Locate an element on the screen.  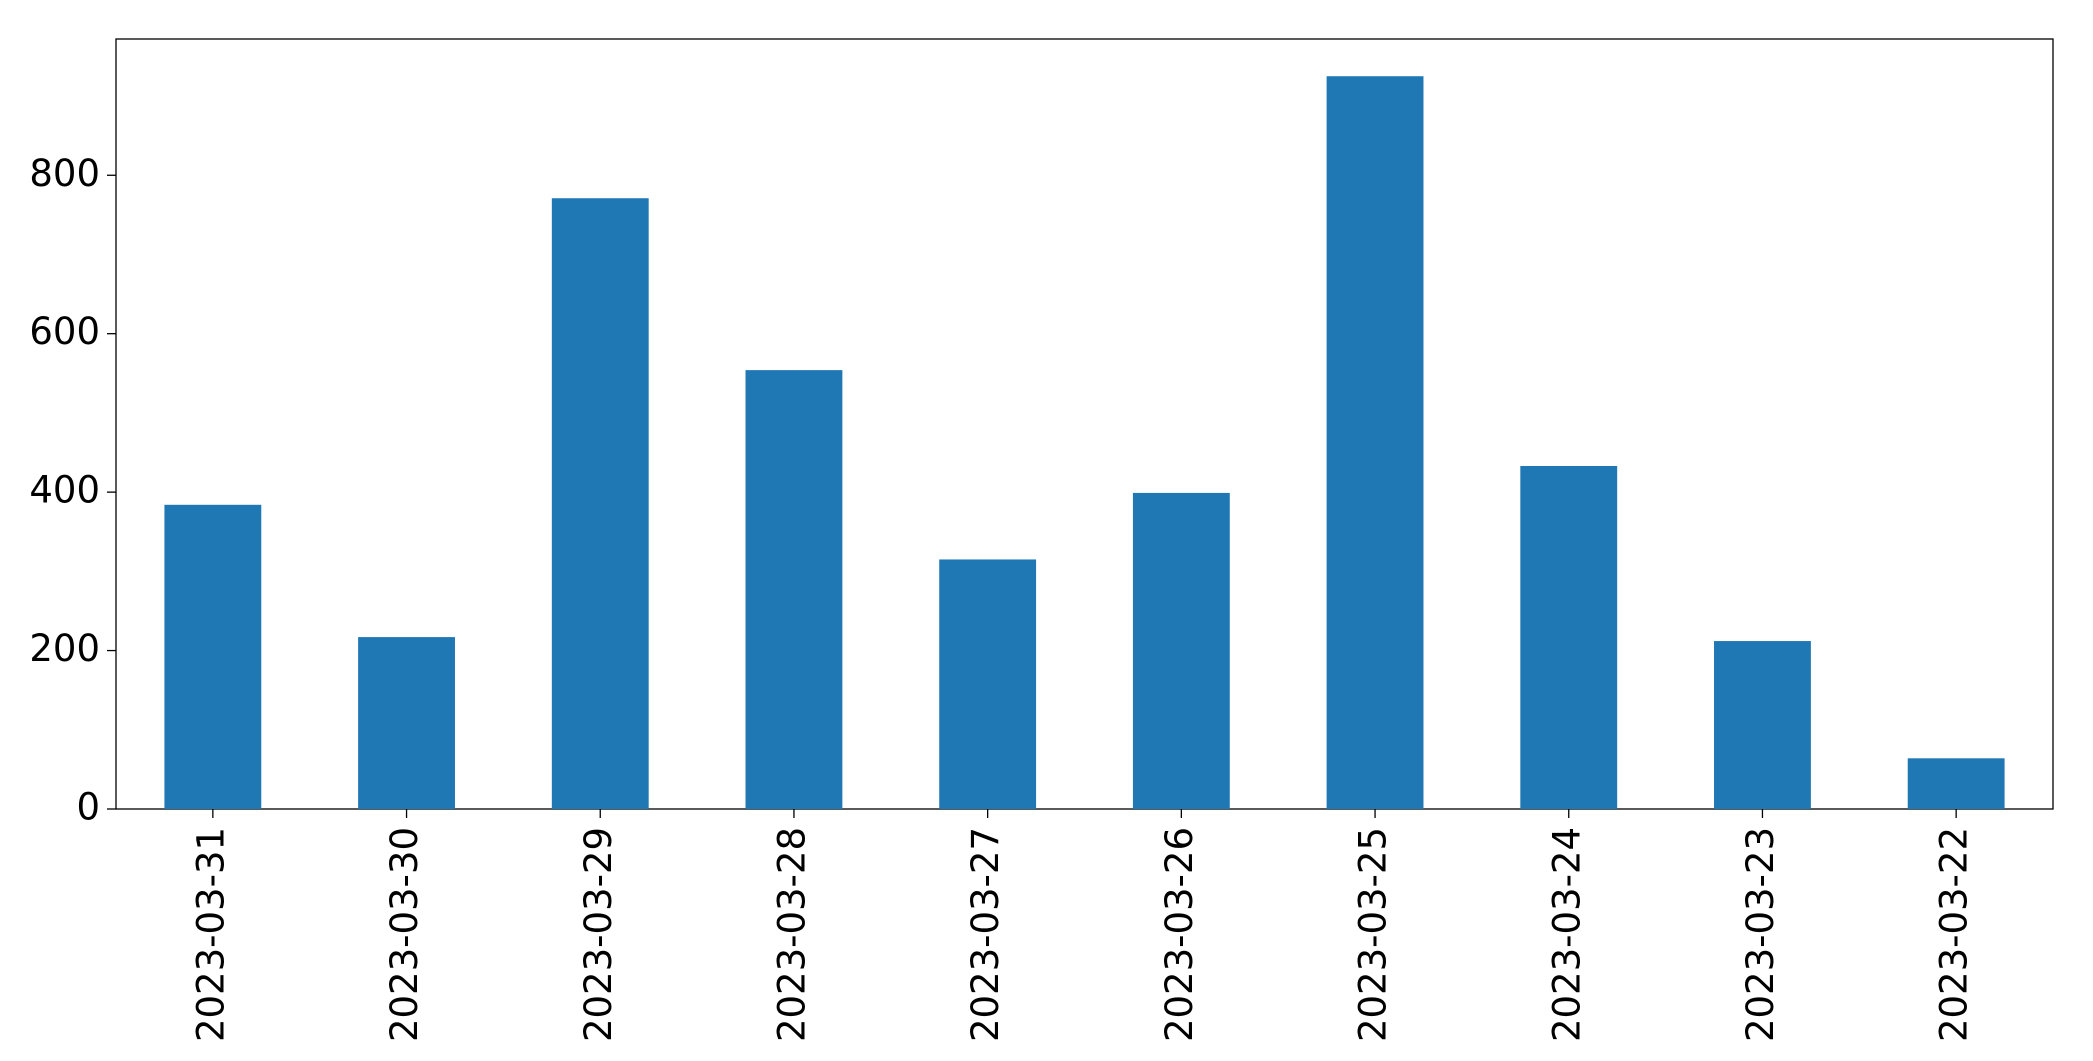
x-tick-label: 2023-03-28 is located at coordinates (791, 934).